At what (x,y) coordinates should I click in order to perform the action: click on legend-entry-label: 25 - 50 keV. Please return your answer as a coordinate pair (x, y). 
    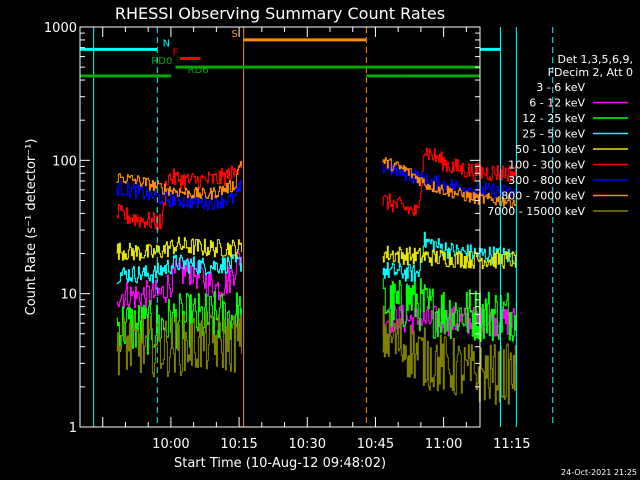
    Looking at the image, I should click on (553, 134).